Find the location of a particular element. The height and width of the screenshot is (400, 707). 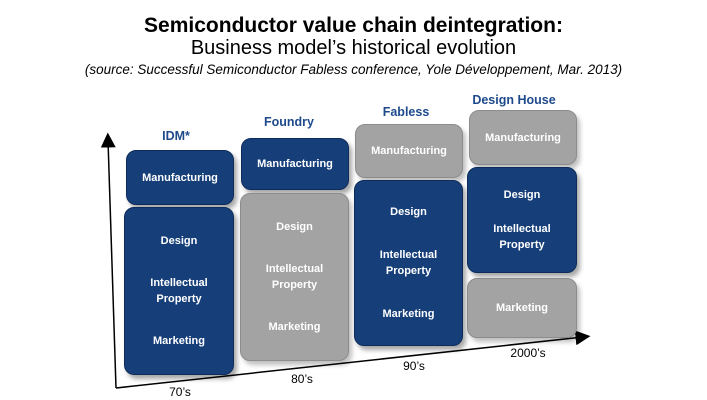

idm-core-box: Design Intellectual Property Marketing is located at coordinates (179, 291).